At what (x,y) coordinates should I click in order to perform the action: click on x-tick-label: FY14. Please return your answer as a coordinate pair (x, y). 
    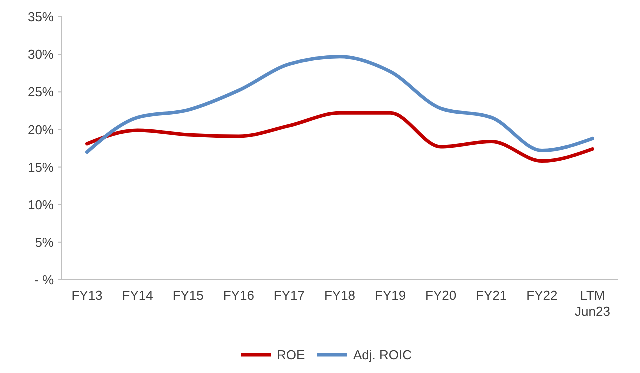
    Looking at the image, I should click on (138, 295).